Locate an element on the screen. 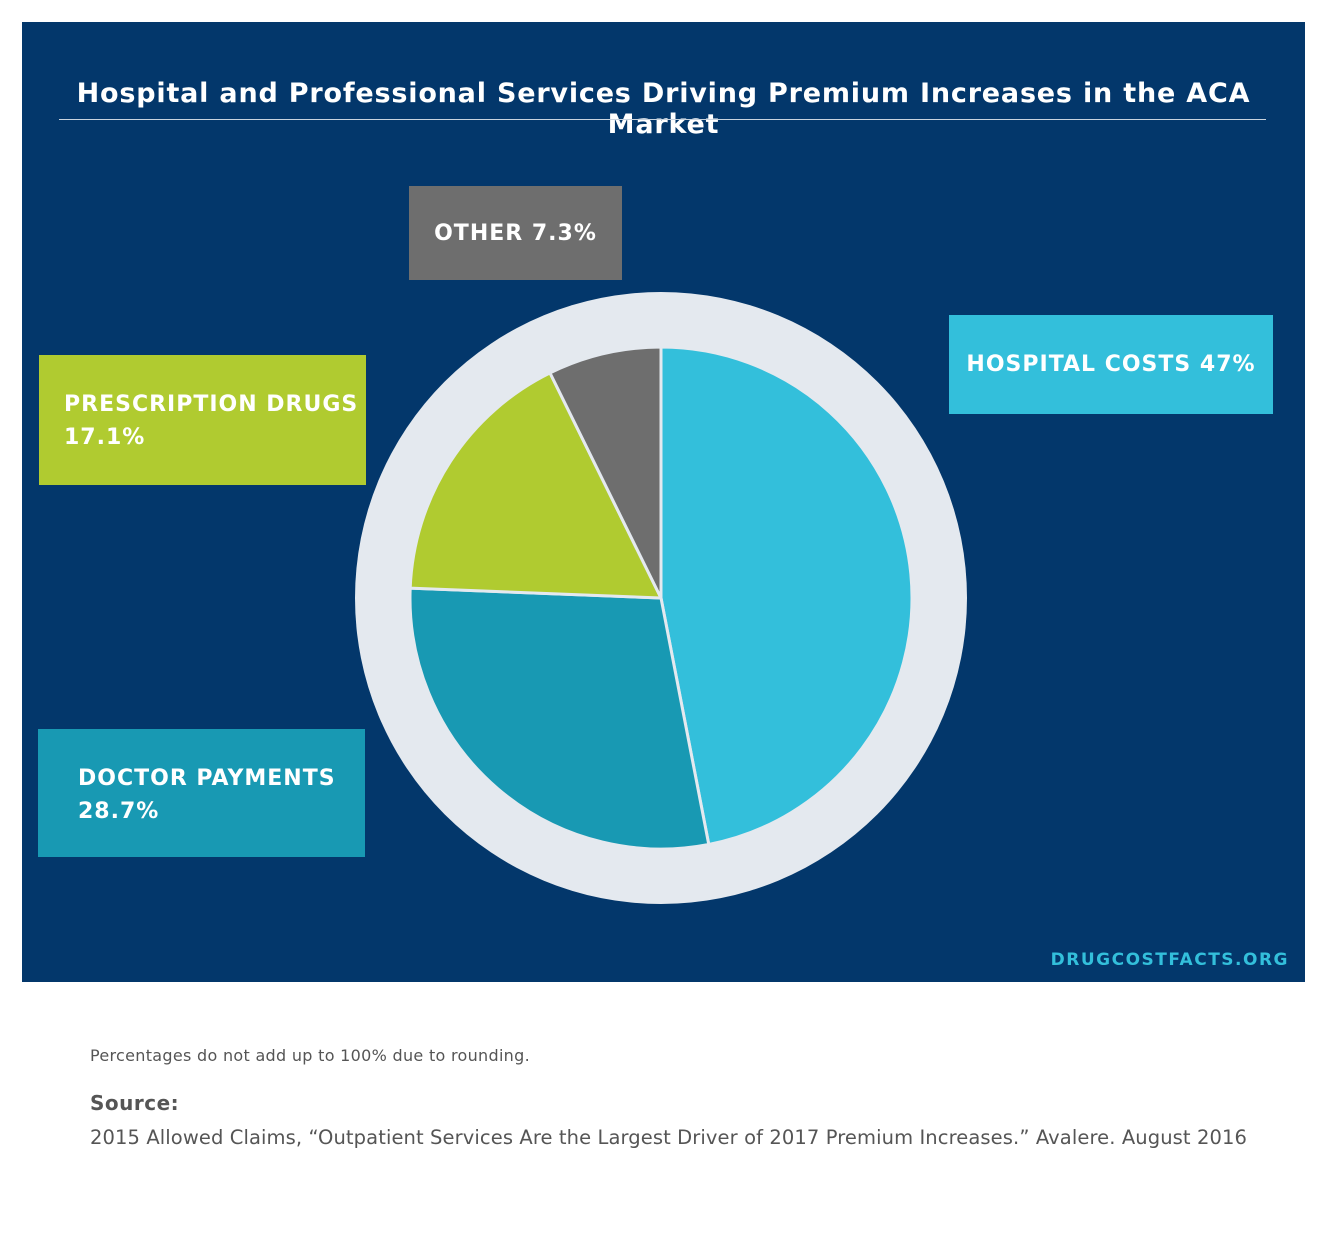 This screenshot has width=1329, height=1259. label-rx-pct: 17.1% is located at coordinates (105, 437).